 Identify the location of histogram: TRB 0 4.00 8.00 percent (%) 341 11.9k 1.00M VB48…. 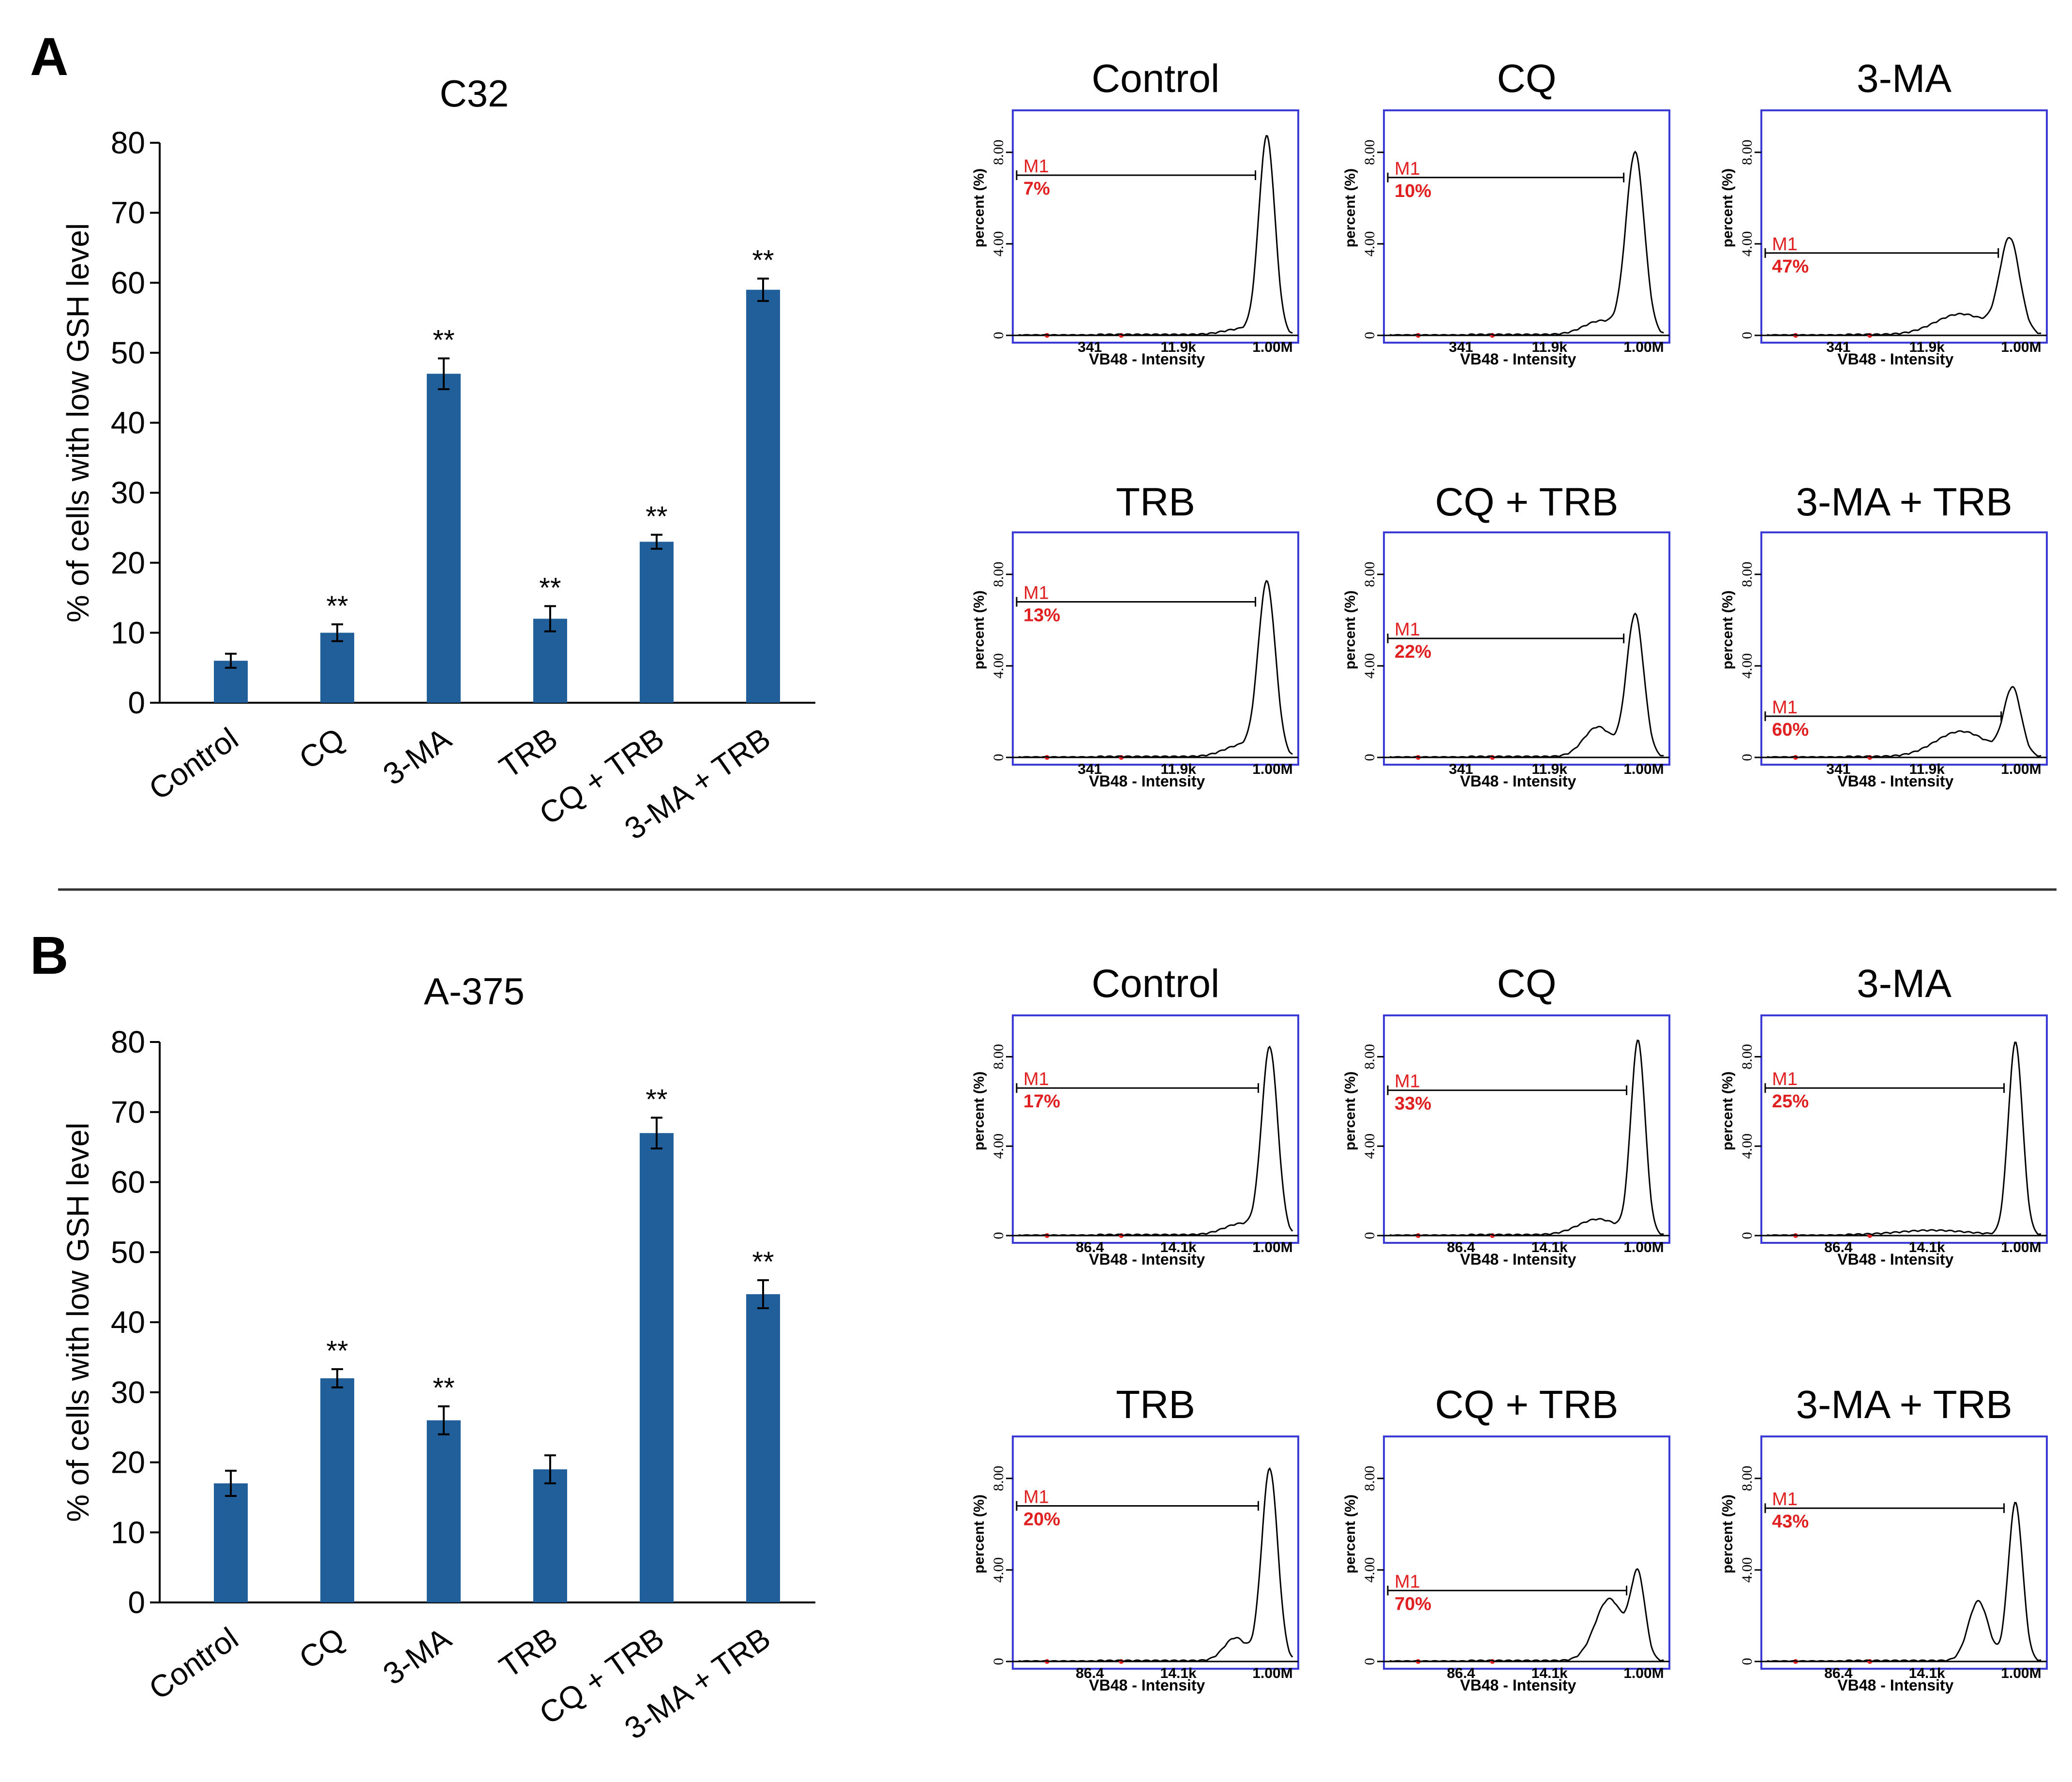
(1135, 635).